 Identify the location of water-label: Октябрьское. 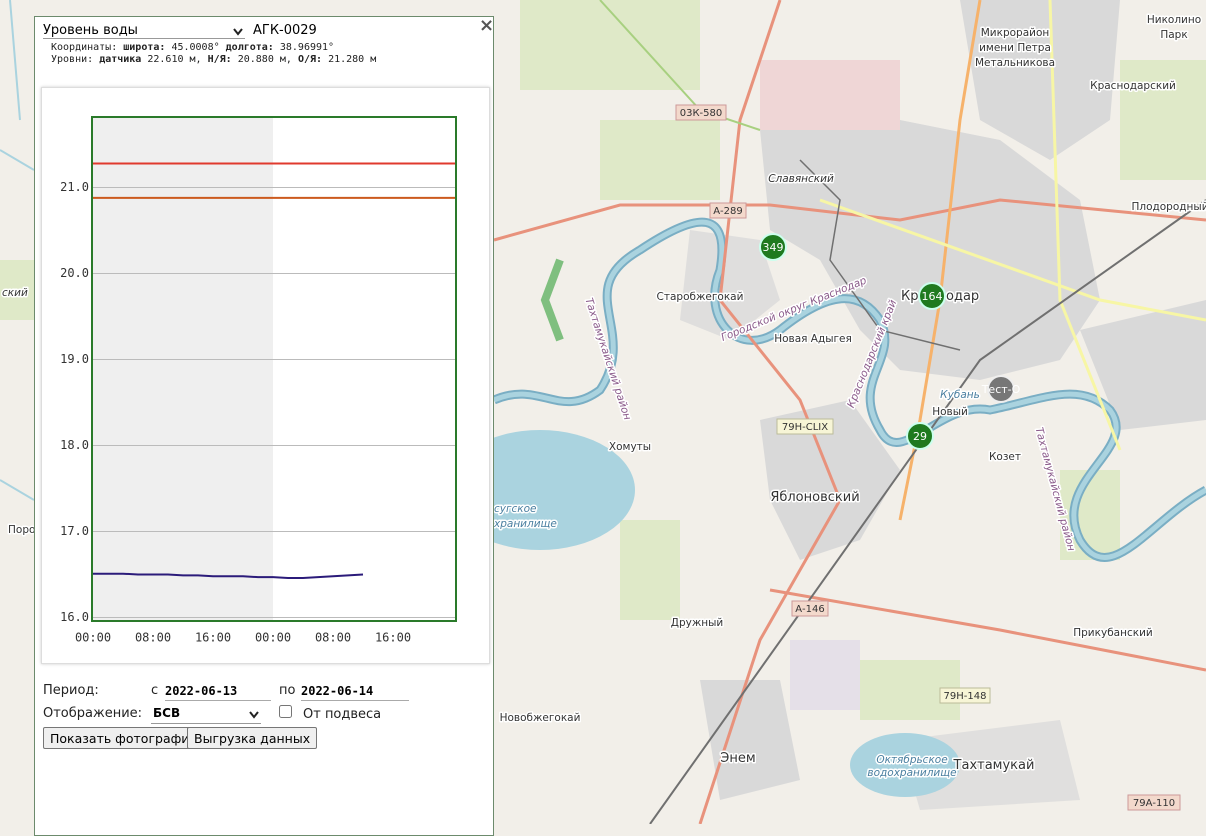
(911, 760).